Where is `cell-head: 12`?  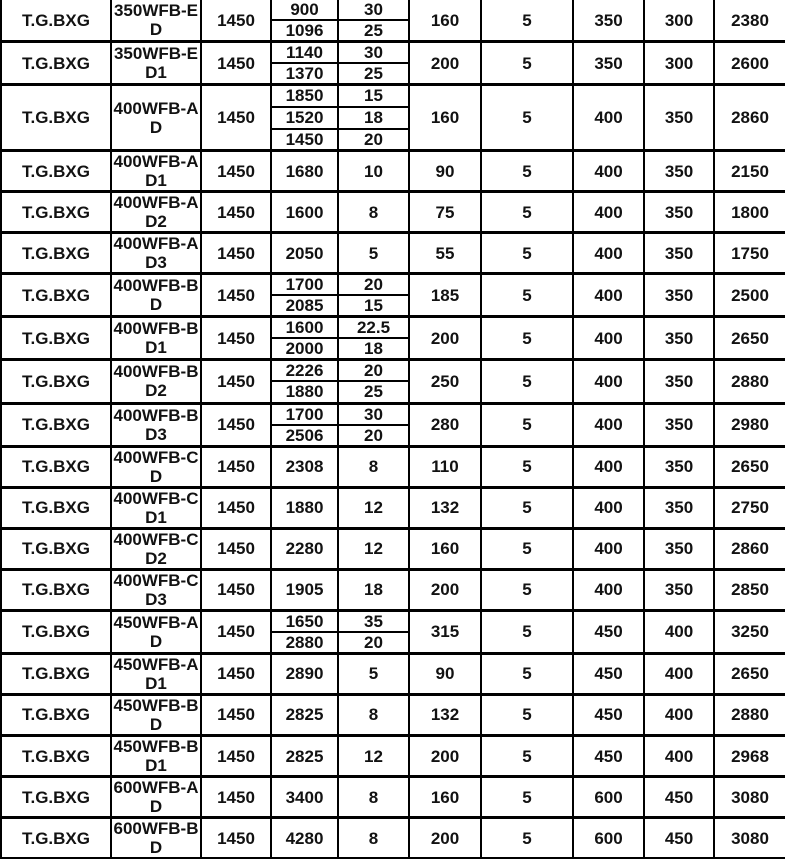 cell-head: 12 is located at coordinates (373, 755).